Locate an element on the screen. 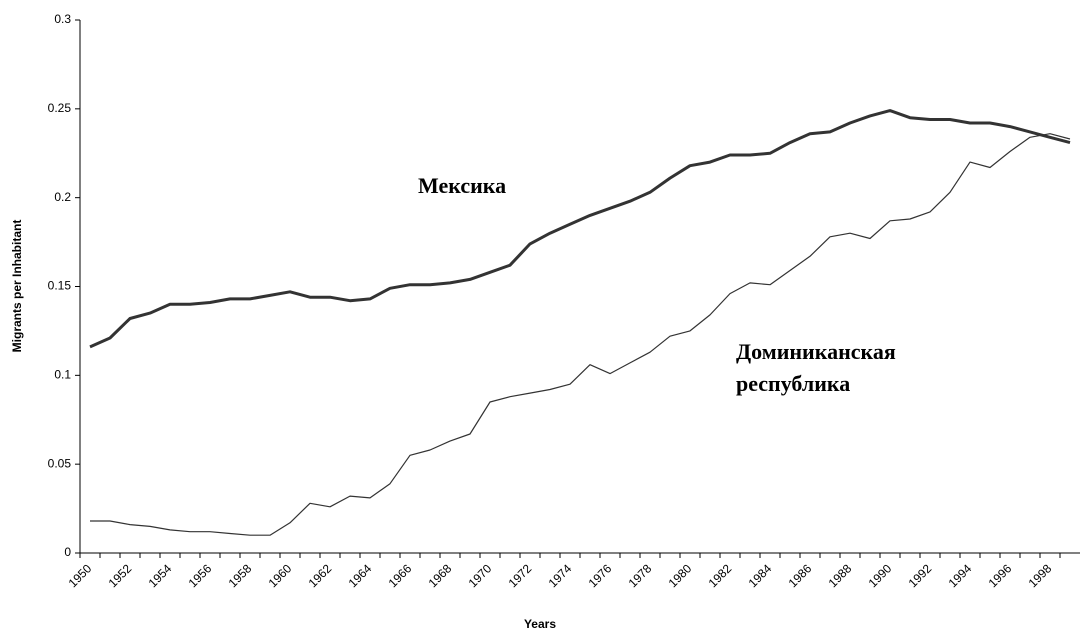  x-tick-label: 1984 is located at coordinates (760, 575).